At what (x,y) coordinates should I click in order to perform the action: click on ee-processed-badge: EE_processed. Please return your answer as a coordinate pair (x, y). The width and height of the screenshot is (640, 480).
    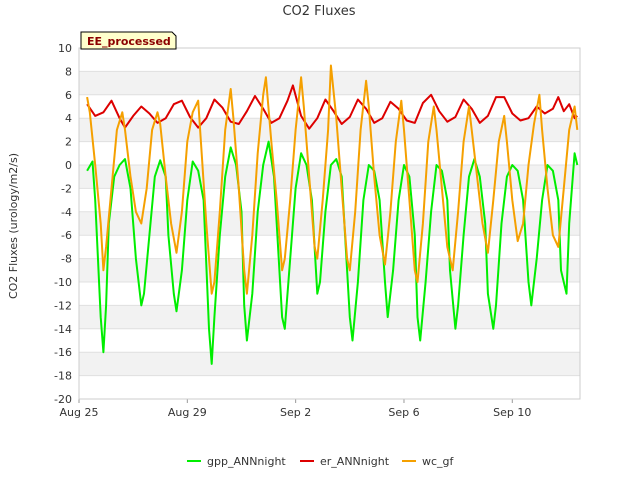
    Looking at the image, I should click on (128, 40).